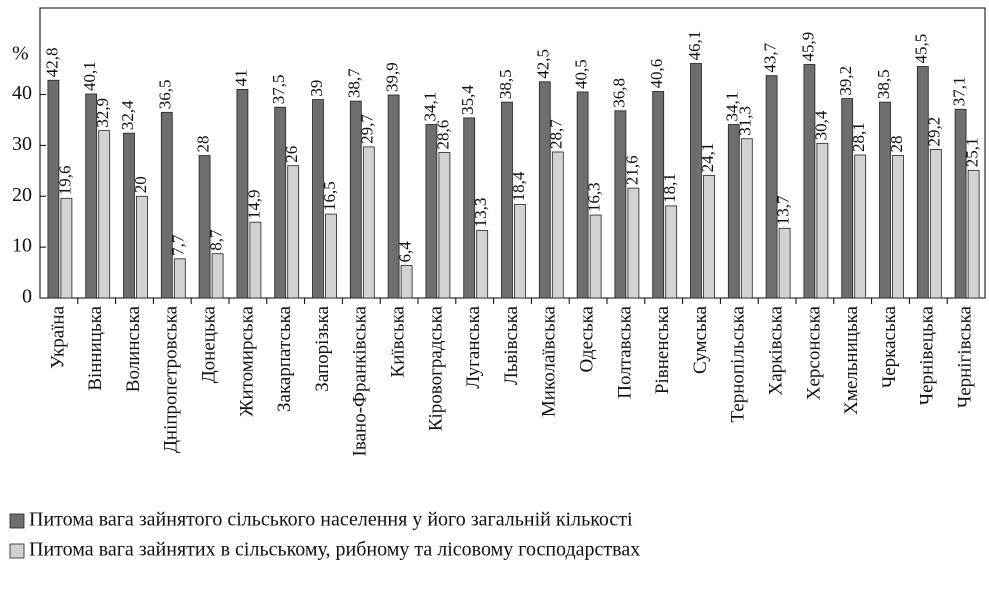  I want to click on x-tick-label: Херсонська, so click(813, 352).